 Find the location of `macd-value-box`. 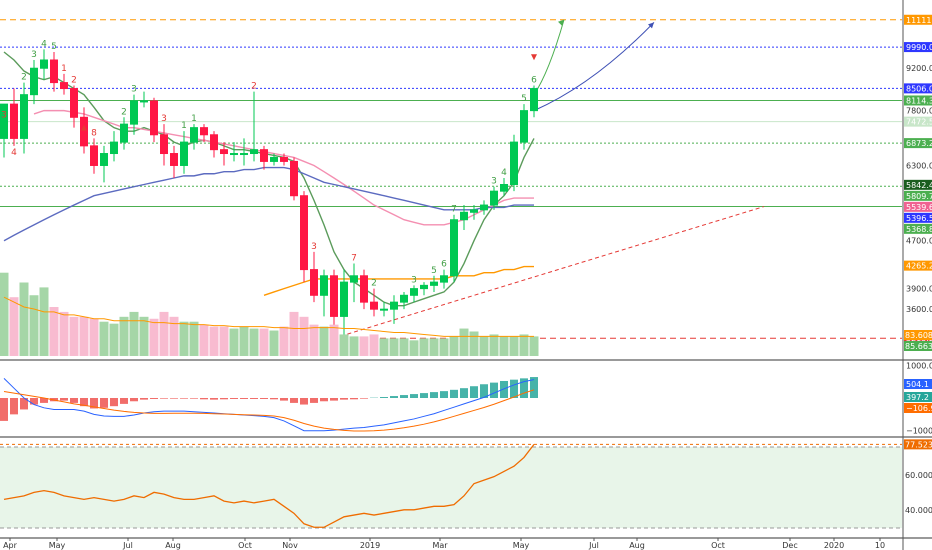

macd-value-box is located at coordinates (918, 408).